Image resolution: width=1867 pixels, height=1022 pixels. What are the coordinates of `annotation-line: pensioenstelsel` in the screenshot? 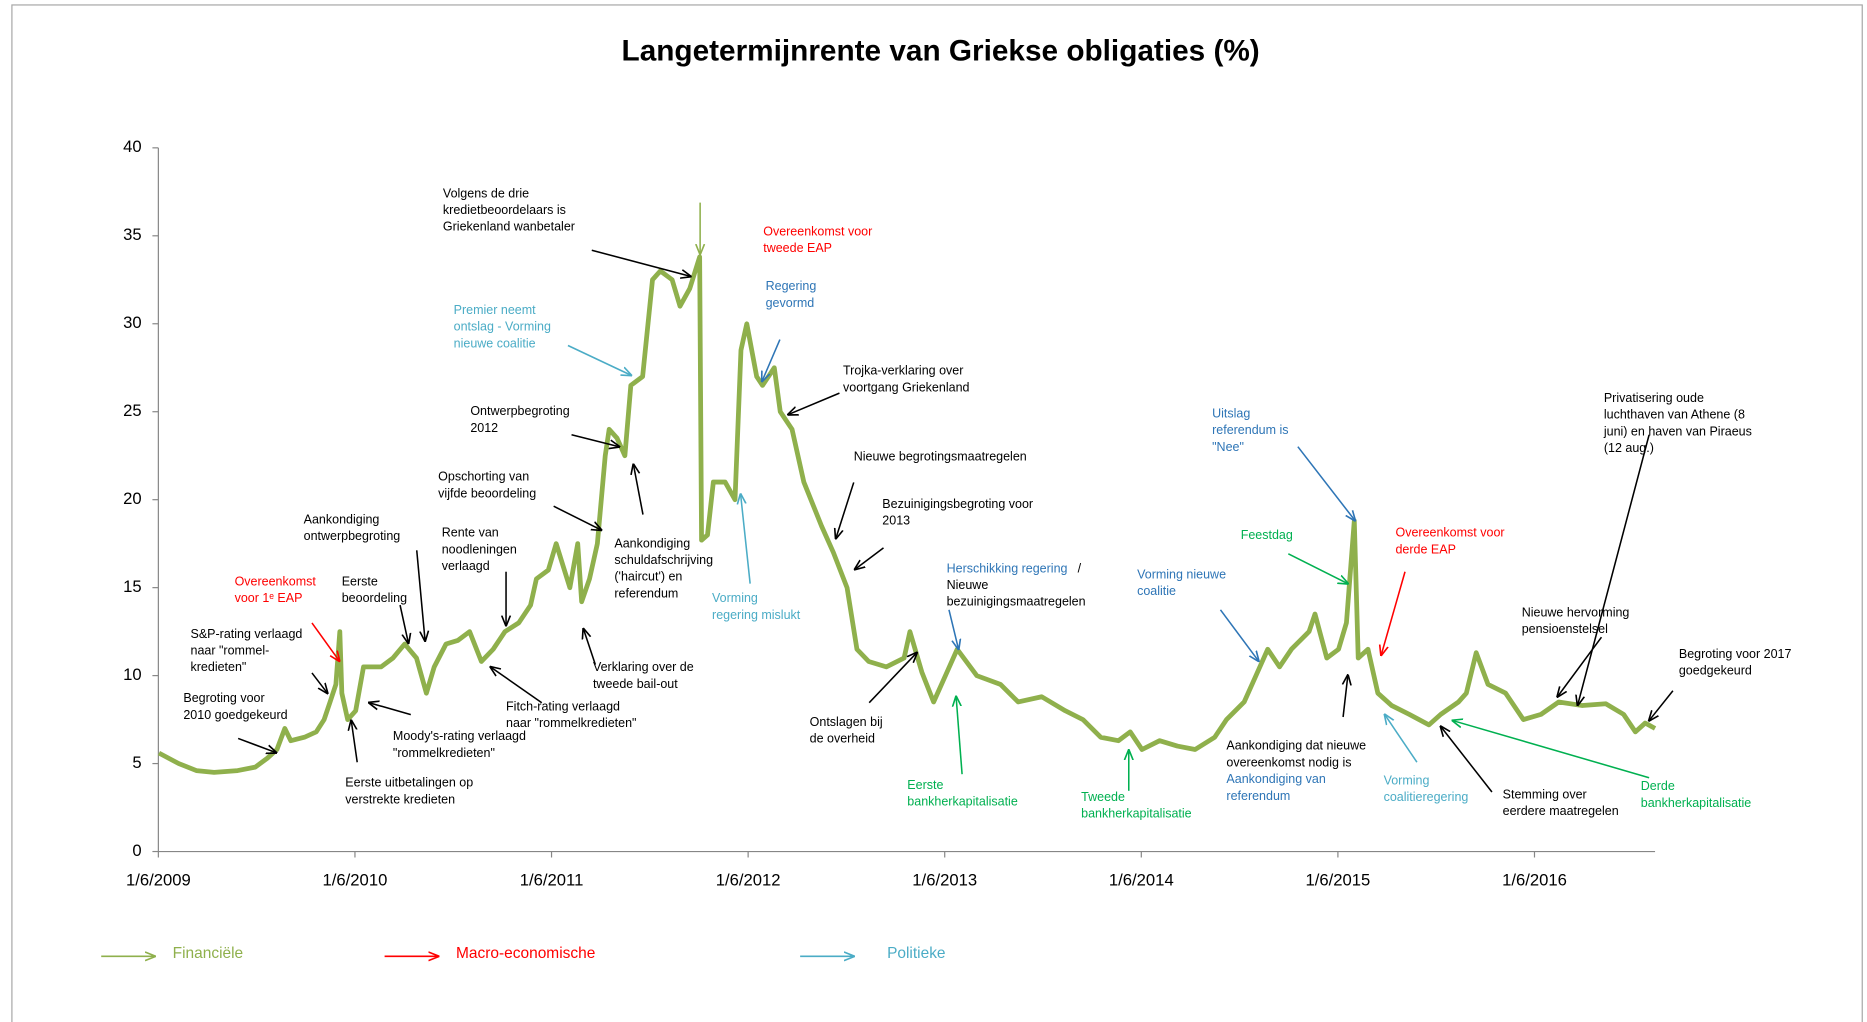 It's located at (1565, 629).